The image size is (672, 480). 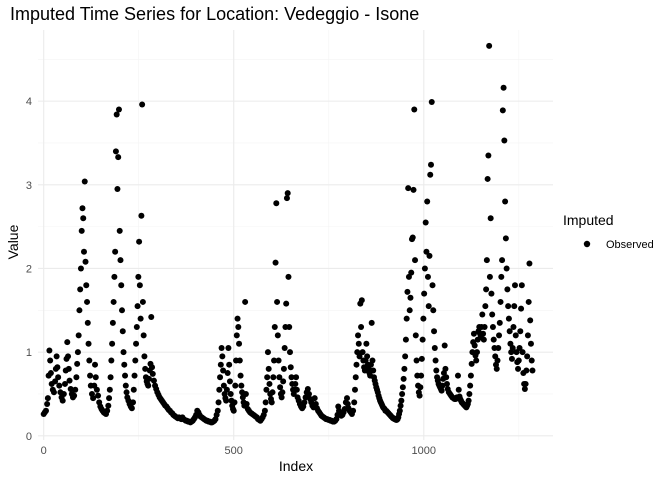 I want to click on y-tick-label: 4, so click(x=29, y=102).